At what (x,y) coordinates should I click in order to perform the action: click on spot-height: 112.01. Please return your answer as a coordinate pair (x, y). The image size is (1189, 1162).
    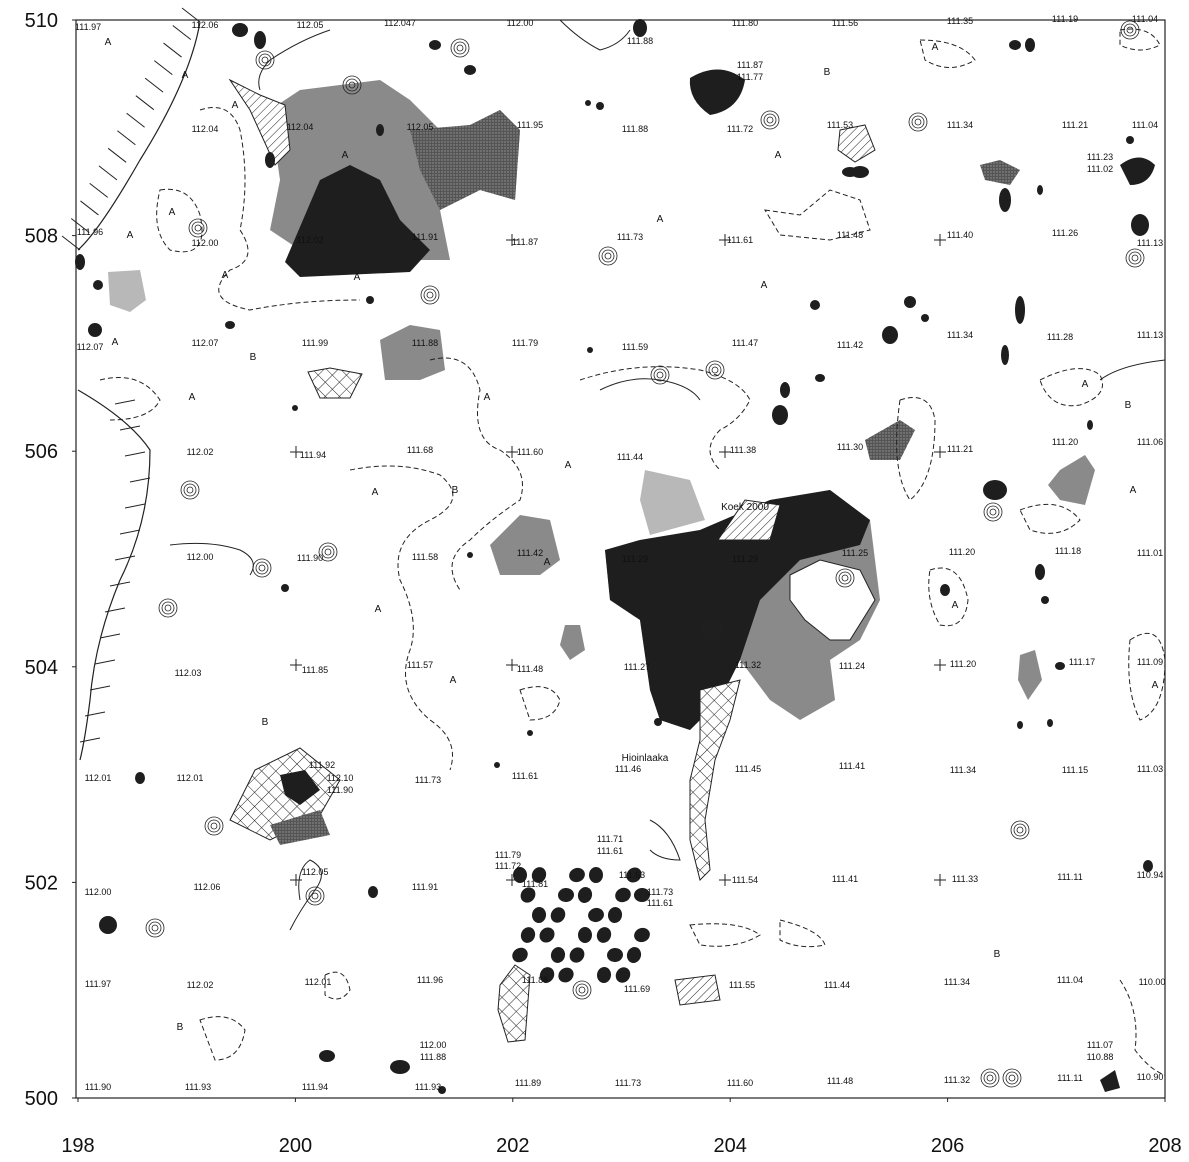
    Looking at the image, I should click on (318, 982).